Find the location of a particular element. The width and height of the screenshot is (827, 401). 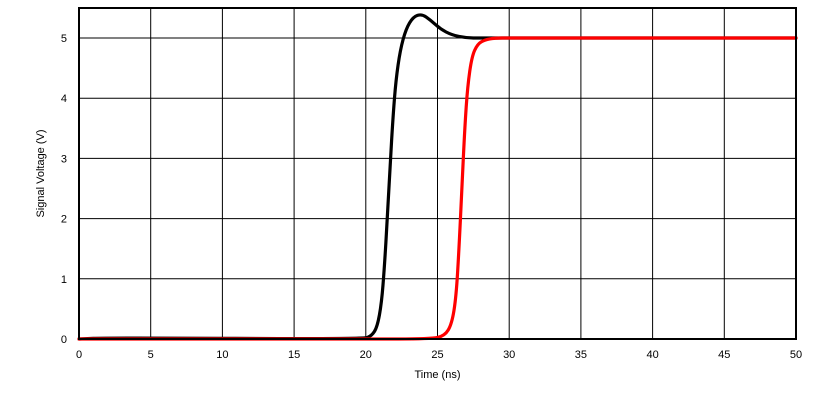

x-tick-label: 0 is located at coordinates (79, 355).